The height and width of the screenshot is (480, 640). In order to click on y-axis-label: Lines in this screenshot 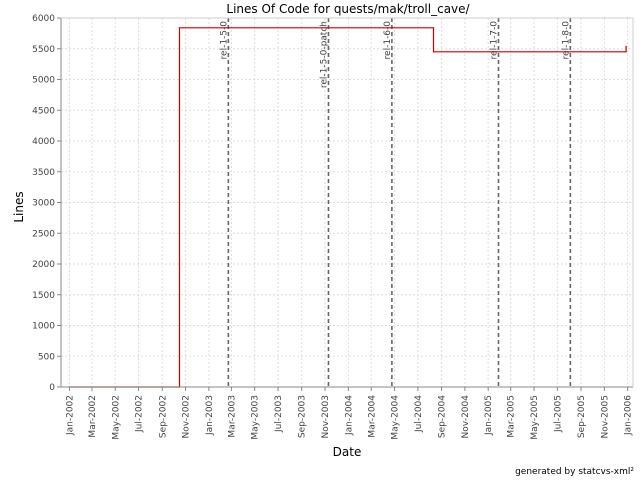, I will do `click(19, 206)`.